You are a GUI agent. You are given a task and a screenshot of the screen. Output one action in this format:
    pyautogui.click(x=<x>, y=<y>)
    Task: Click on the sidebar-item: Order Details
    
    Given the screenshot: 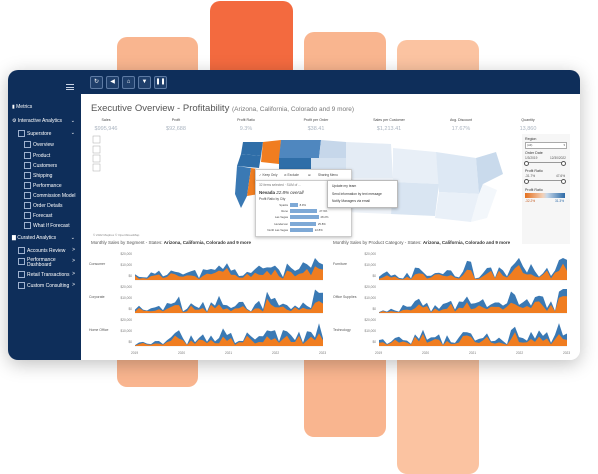 What is the action you would take?
    pyautogui.click(x=51, y=205)
    